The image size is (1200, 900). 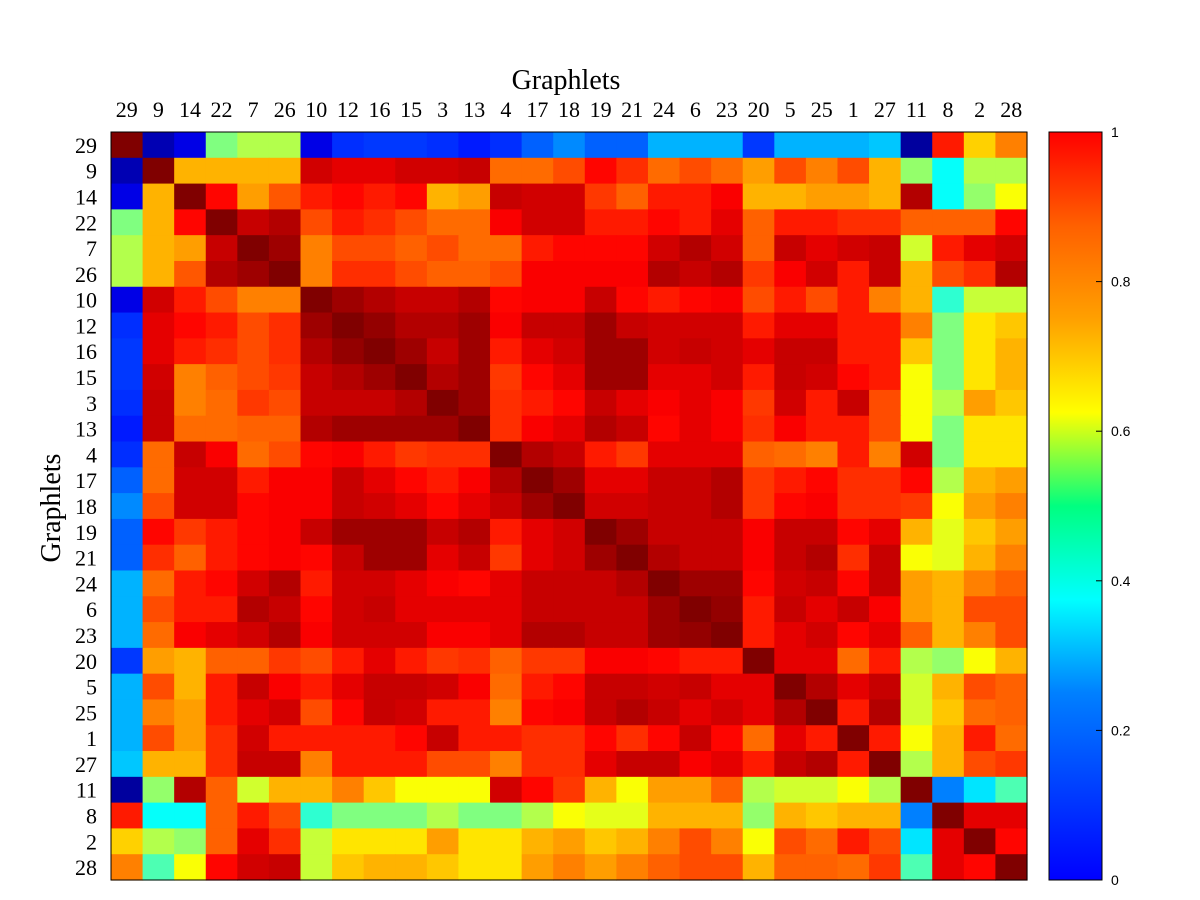 I want to click on y-tick-label: 2, so click(x=91, y=841).